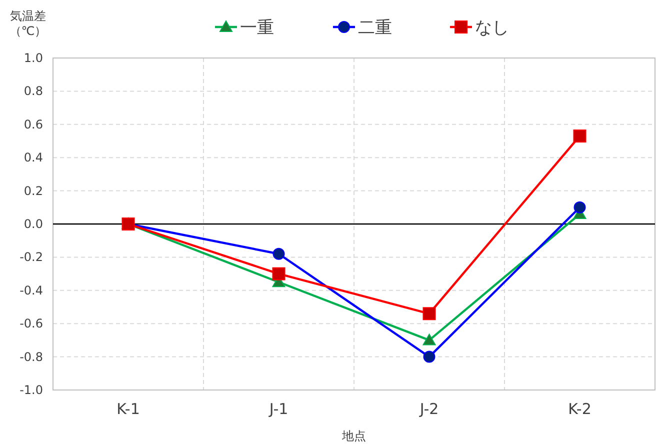  I want to click on legend-label: 一重, so click(257, 28).